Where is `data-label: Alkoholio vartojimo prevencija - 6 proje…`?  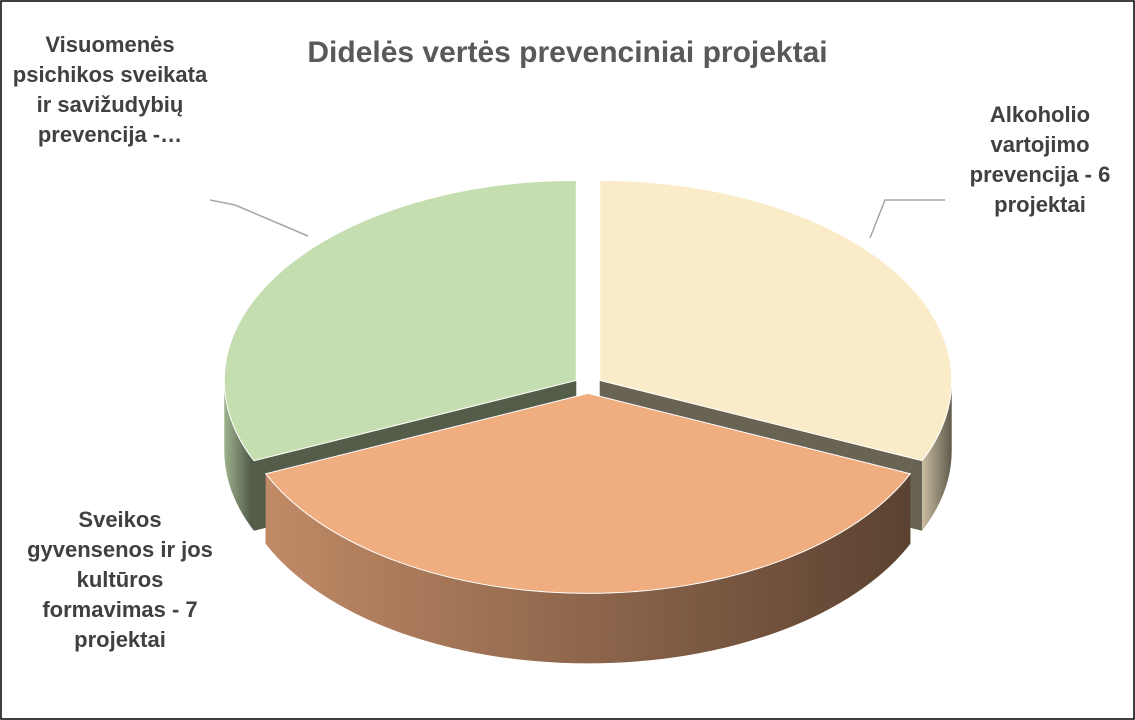 data-label: Alkoholio vartojimo prevencija - 6 proje… is located at coordinates (1040, 159).